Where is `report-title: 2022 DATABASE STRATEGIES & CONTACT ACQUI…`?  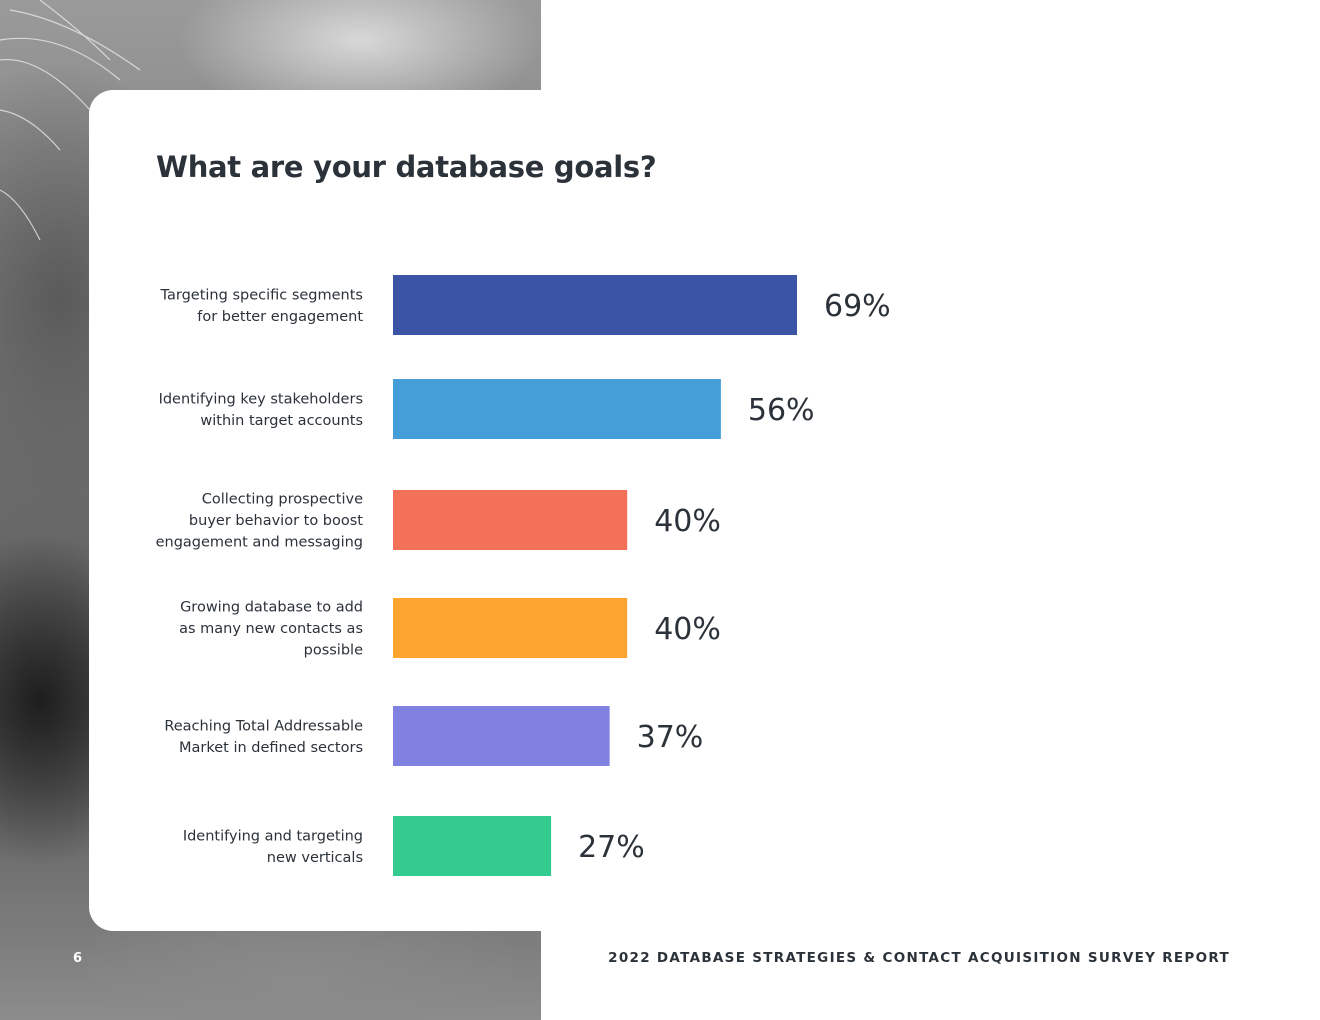
report-title: 2022 DATABASE STRATEGIES & CONTACT ACQUI… is located at coordinates (919, 958).